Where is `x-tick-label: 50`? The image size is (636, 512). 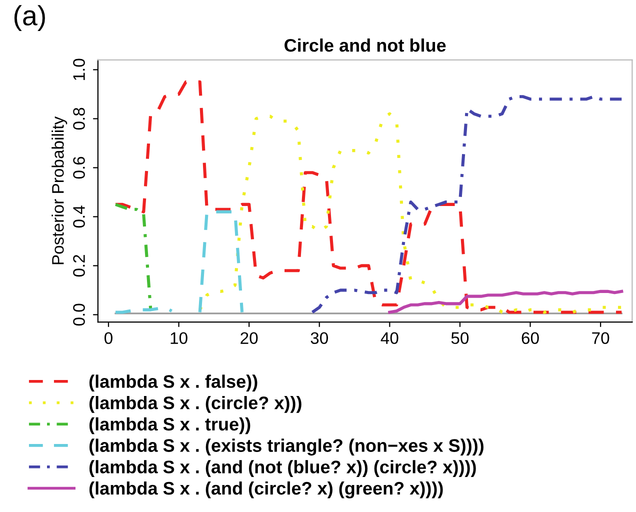 x-tick-label: 50 is located at coordinates (460, 338).